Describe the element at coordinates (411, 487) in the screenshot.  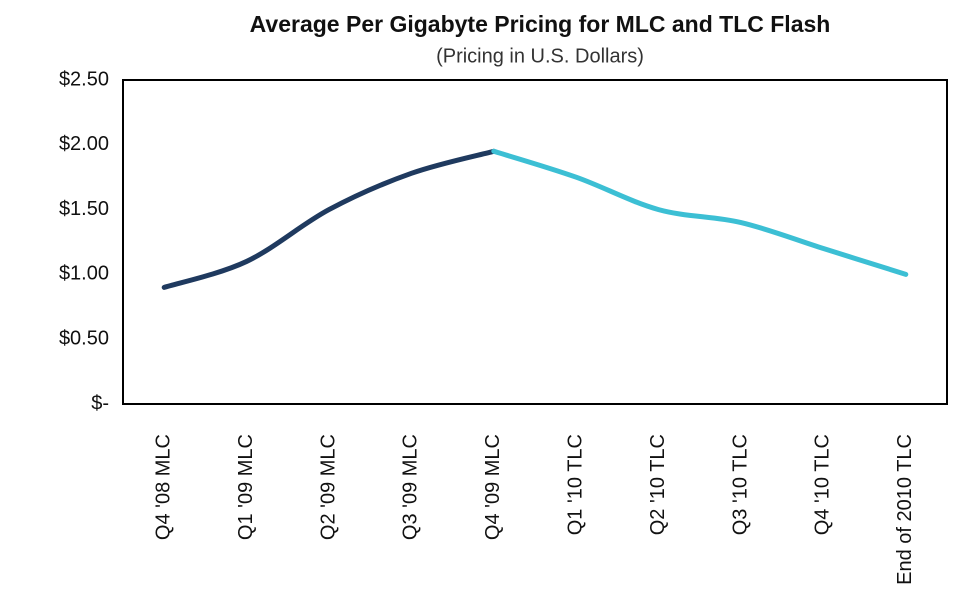
I see `x-tick-label: Q3 '09 MLC` at that location.